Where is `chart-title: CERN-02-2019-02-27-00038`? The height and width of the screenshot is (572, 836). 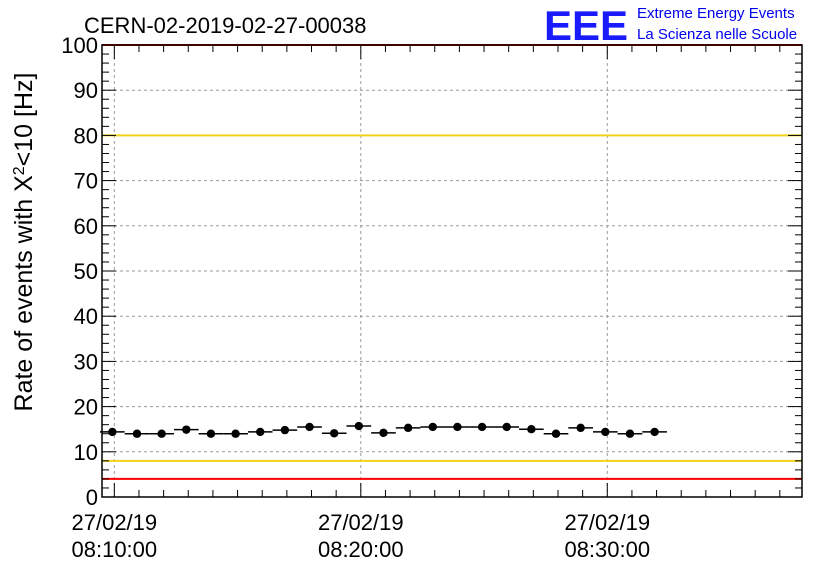
chart-title: CERN-02-2019-02-27-00038 is located at coordinates (225, 25).